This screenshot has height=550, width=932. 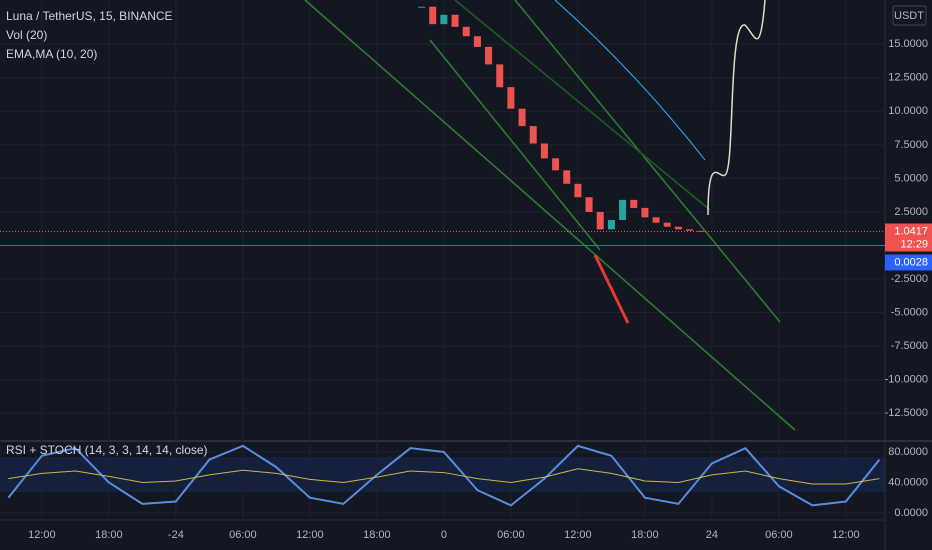 What do you see at coordinates (906, 380) in the screenshot?
I see `y-tick-label: -10.0000` at bounding box center [906, 380].